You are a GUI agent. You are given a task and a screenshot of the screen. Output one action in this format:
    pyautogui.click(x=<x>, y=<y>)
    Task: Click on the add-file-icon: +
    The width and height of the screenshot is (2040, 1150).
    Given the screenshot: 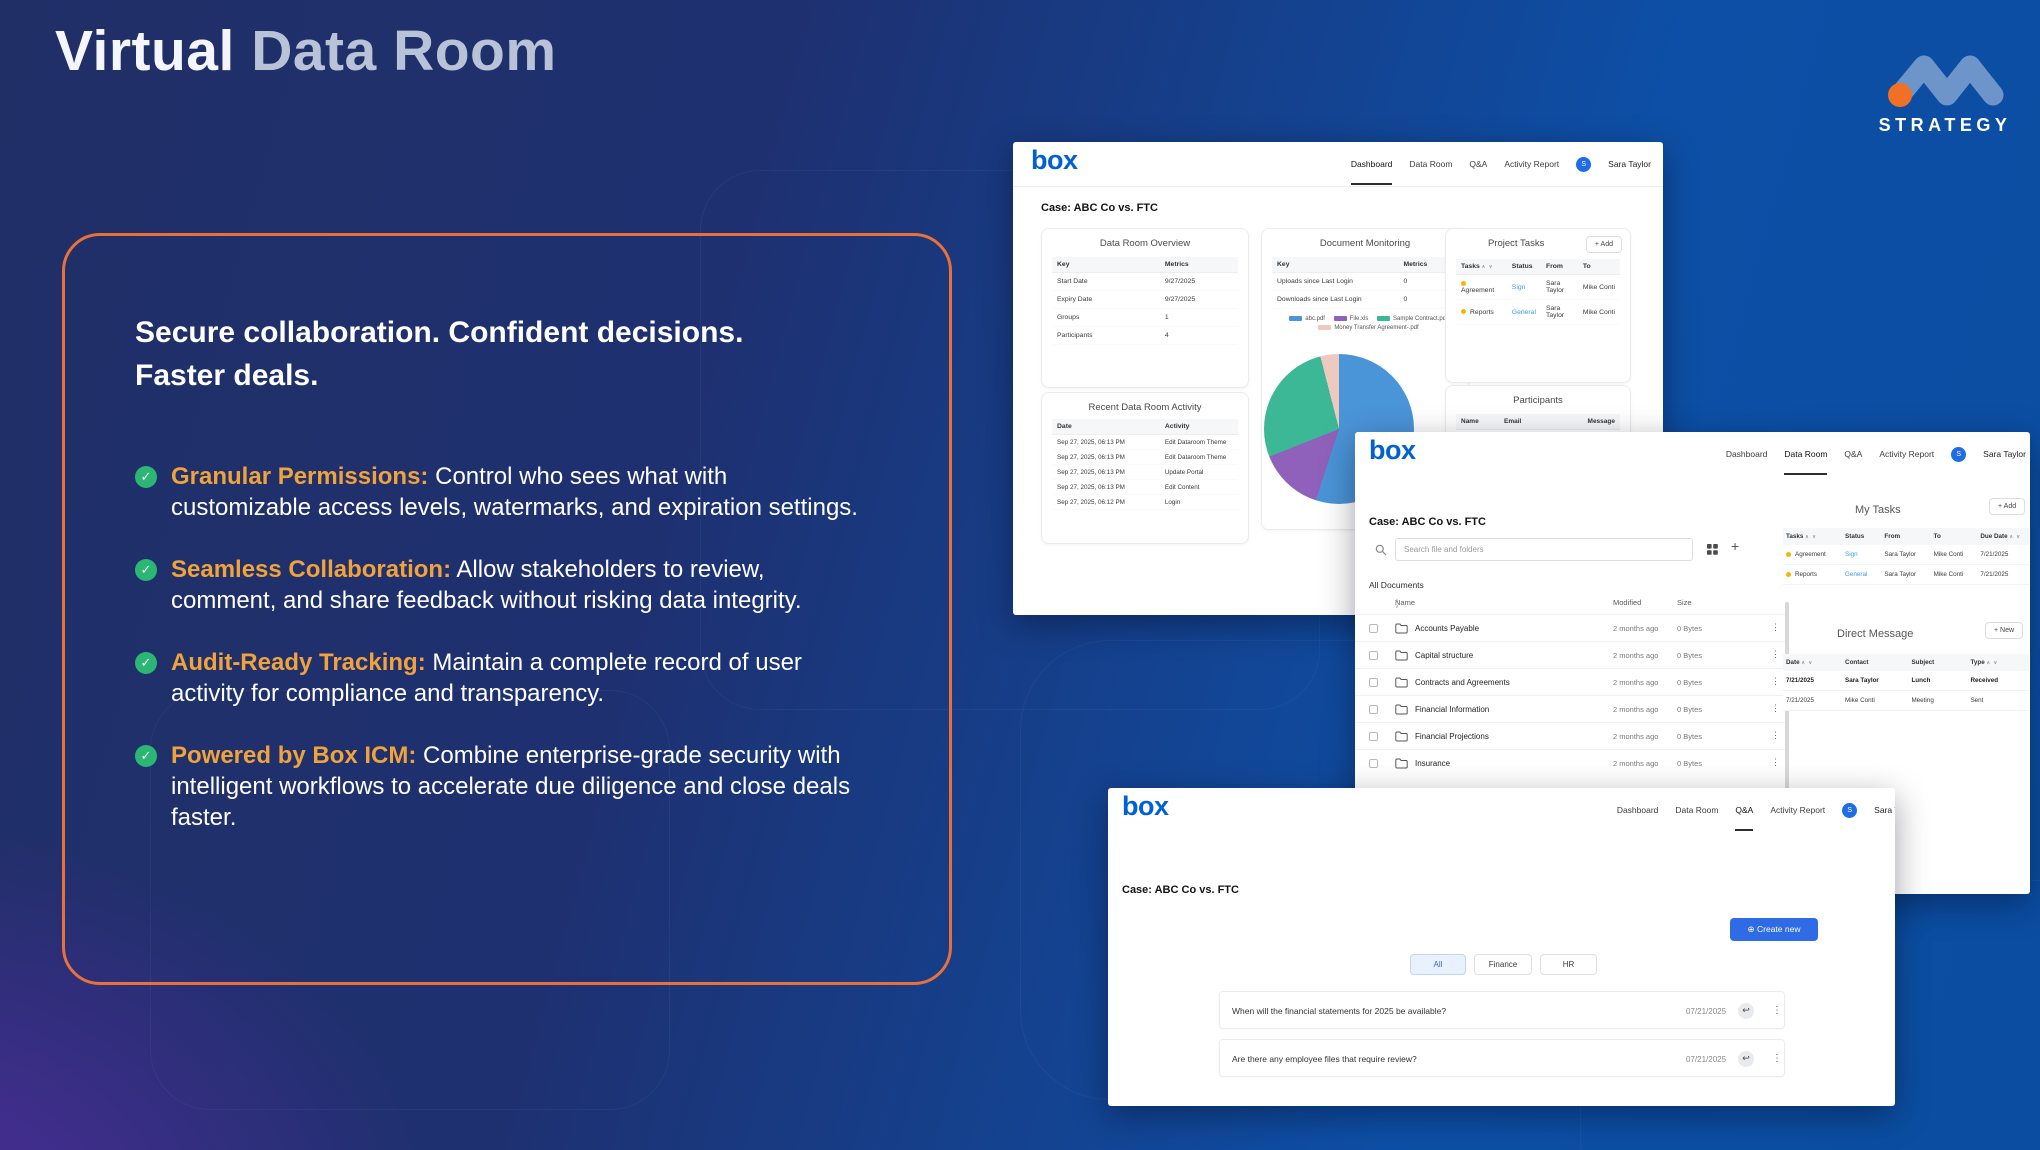 What is the action you would take?
    pyautogui.click(x=1735, y=546)
    